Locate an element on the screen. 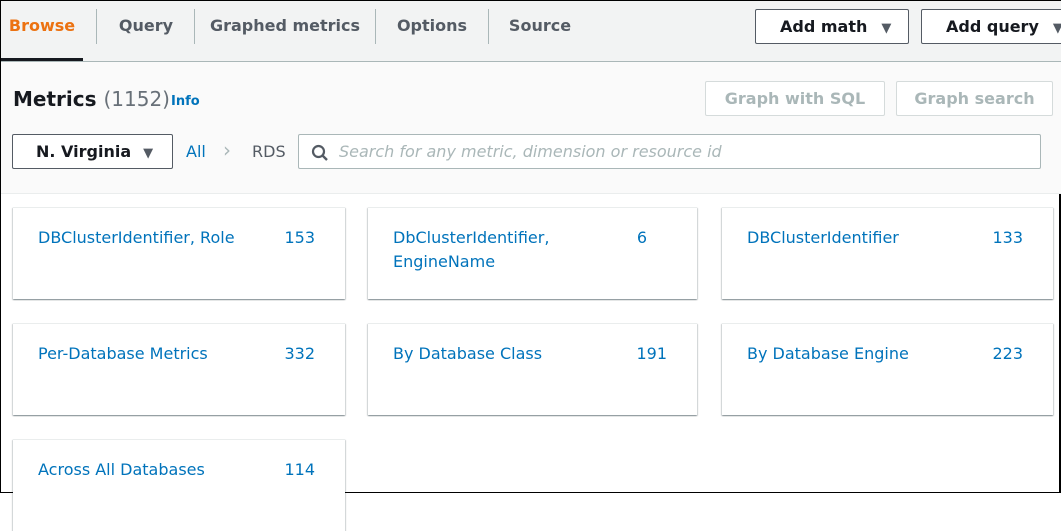 This screenshot has width=1061, height=531. search-field is located at coordinates (669, 151).